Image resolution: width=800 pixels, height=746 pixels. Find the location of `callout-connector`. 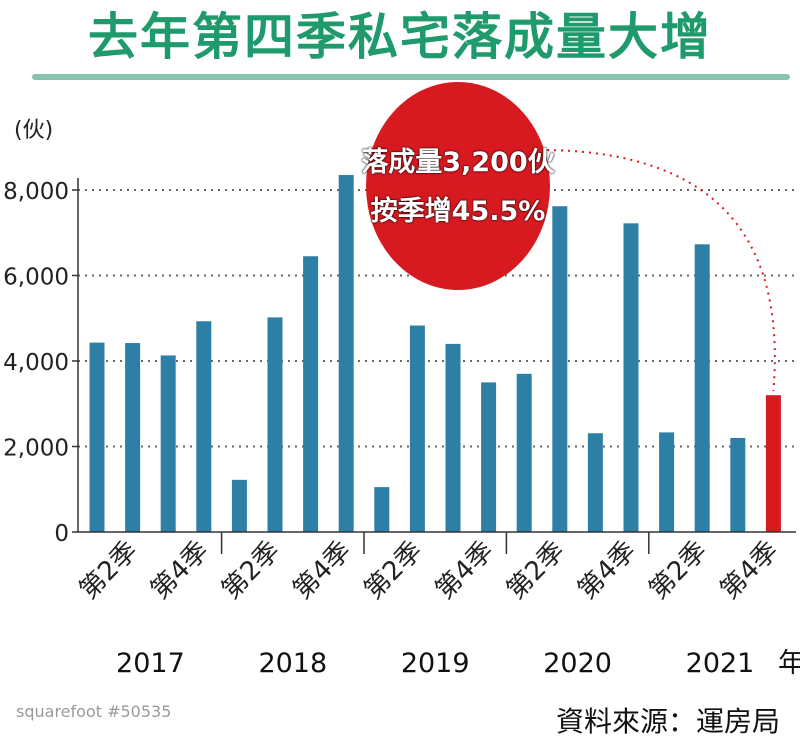

callout-connector is located at coordinates (657, 270).